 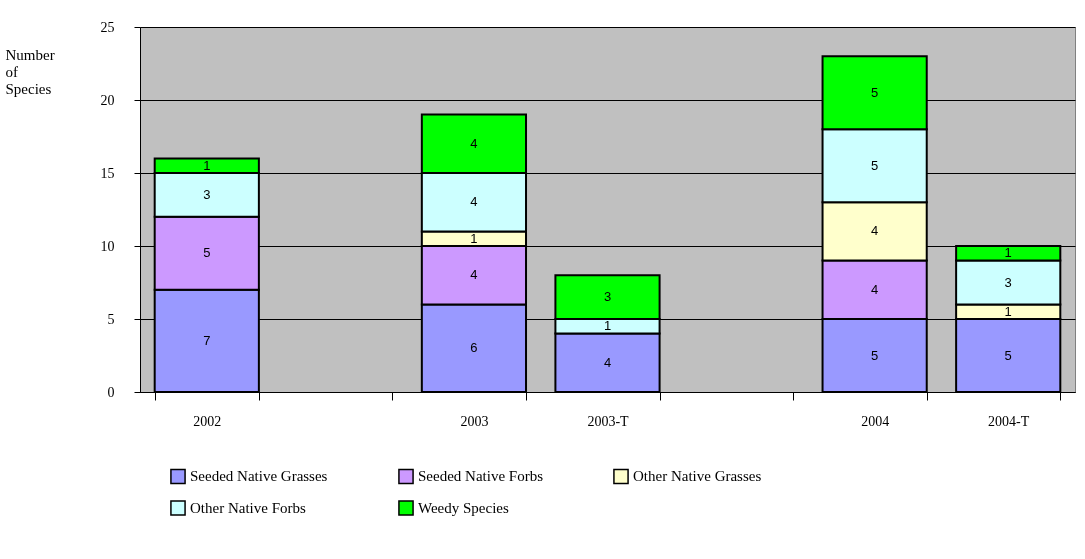 I want to click on y-tick-label: 0, so click(x=111, y=392).